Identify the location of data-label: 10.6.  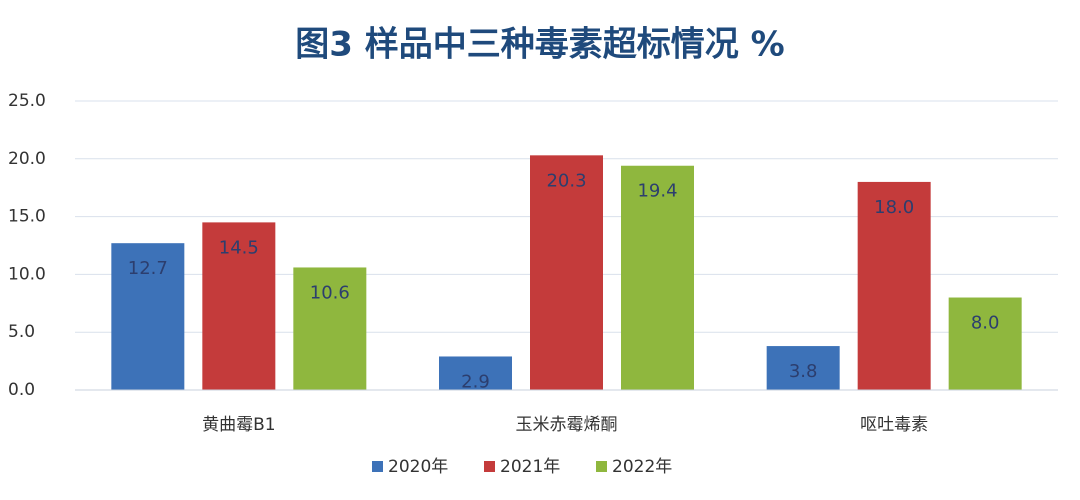
(330, 292).